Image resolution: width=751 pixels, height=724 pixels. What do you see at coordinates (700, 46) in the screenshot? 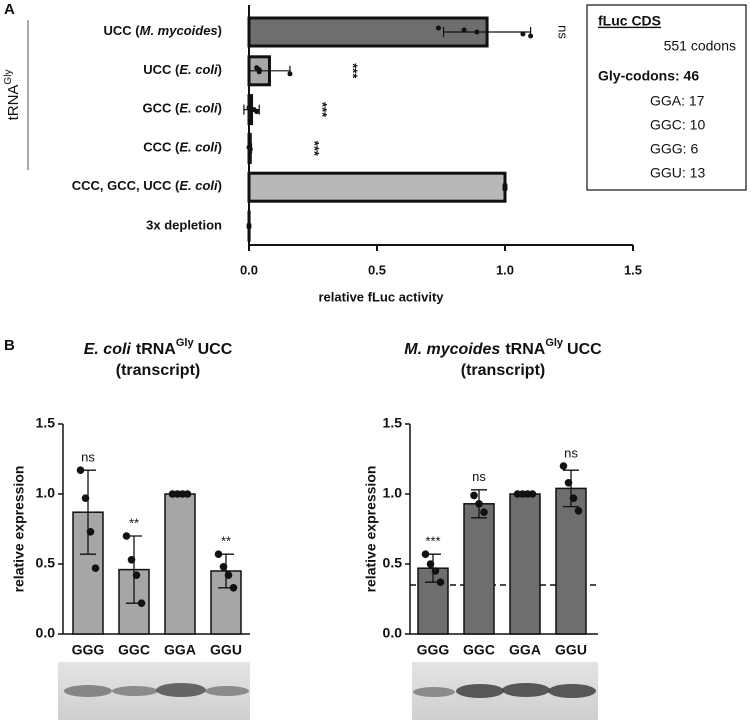
I see `info-box-line: 551 codons` at bounding box center [700, 46].